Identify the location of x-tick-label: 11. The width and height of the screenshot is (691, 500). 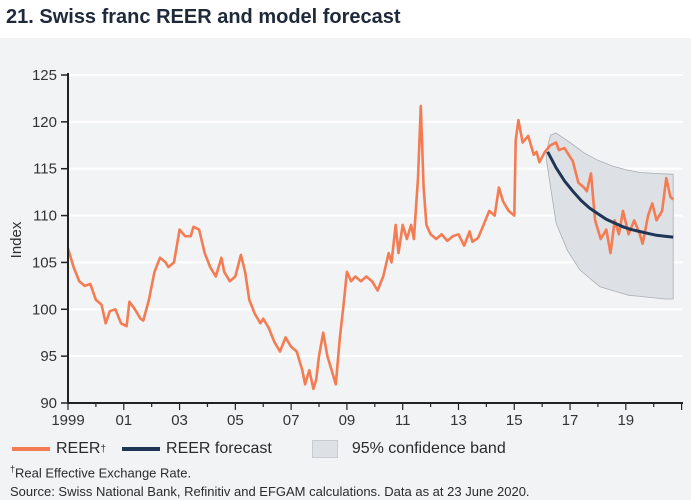
(403, 420).